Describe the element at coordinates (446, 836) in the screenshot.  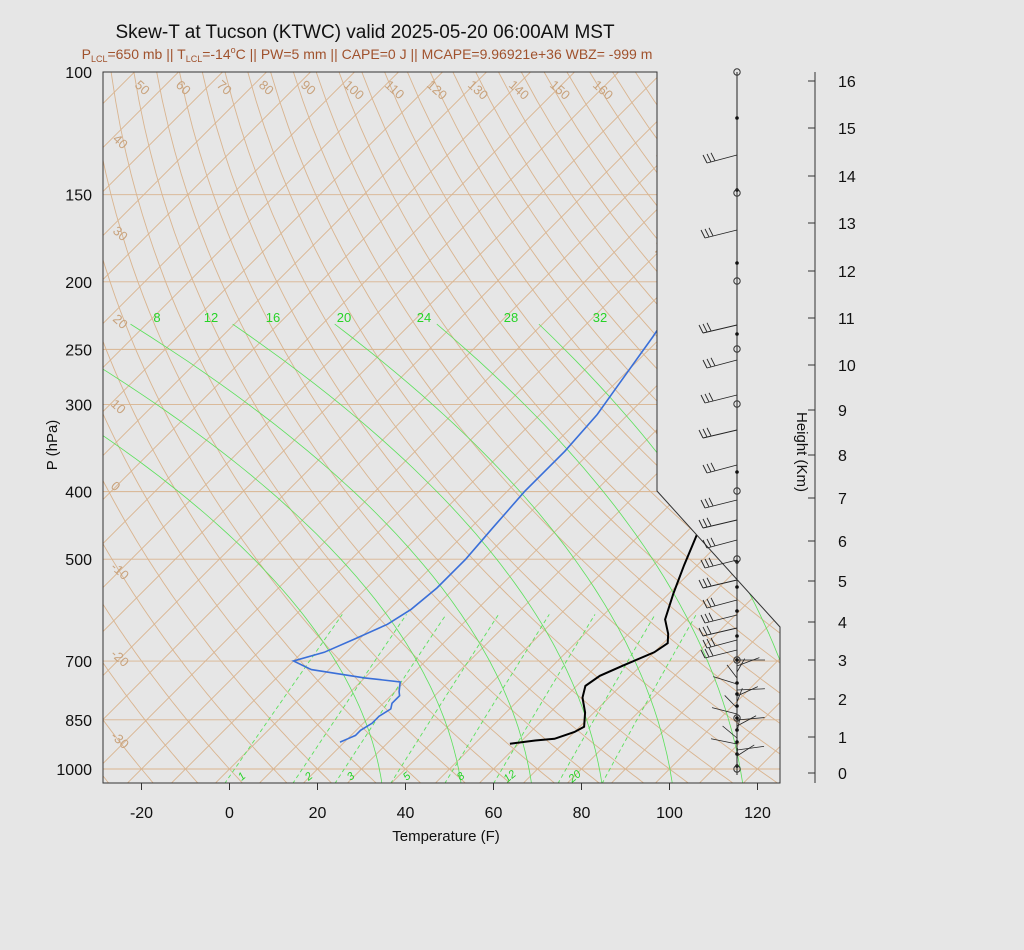
I see `x-axis-label: Temperature (F)` at that location.